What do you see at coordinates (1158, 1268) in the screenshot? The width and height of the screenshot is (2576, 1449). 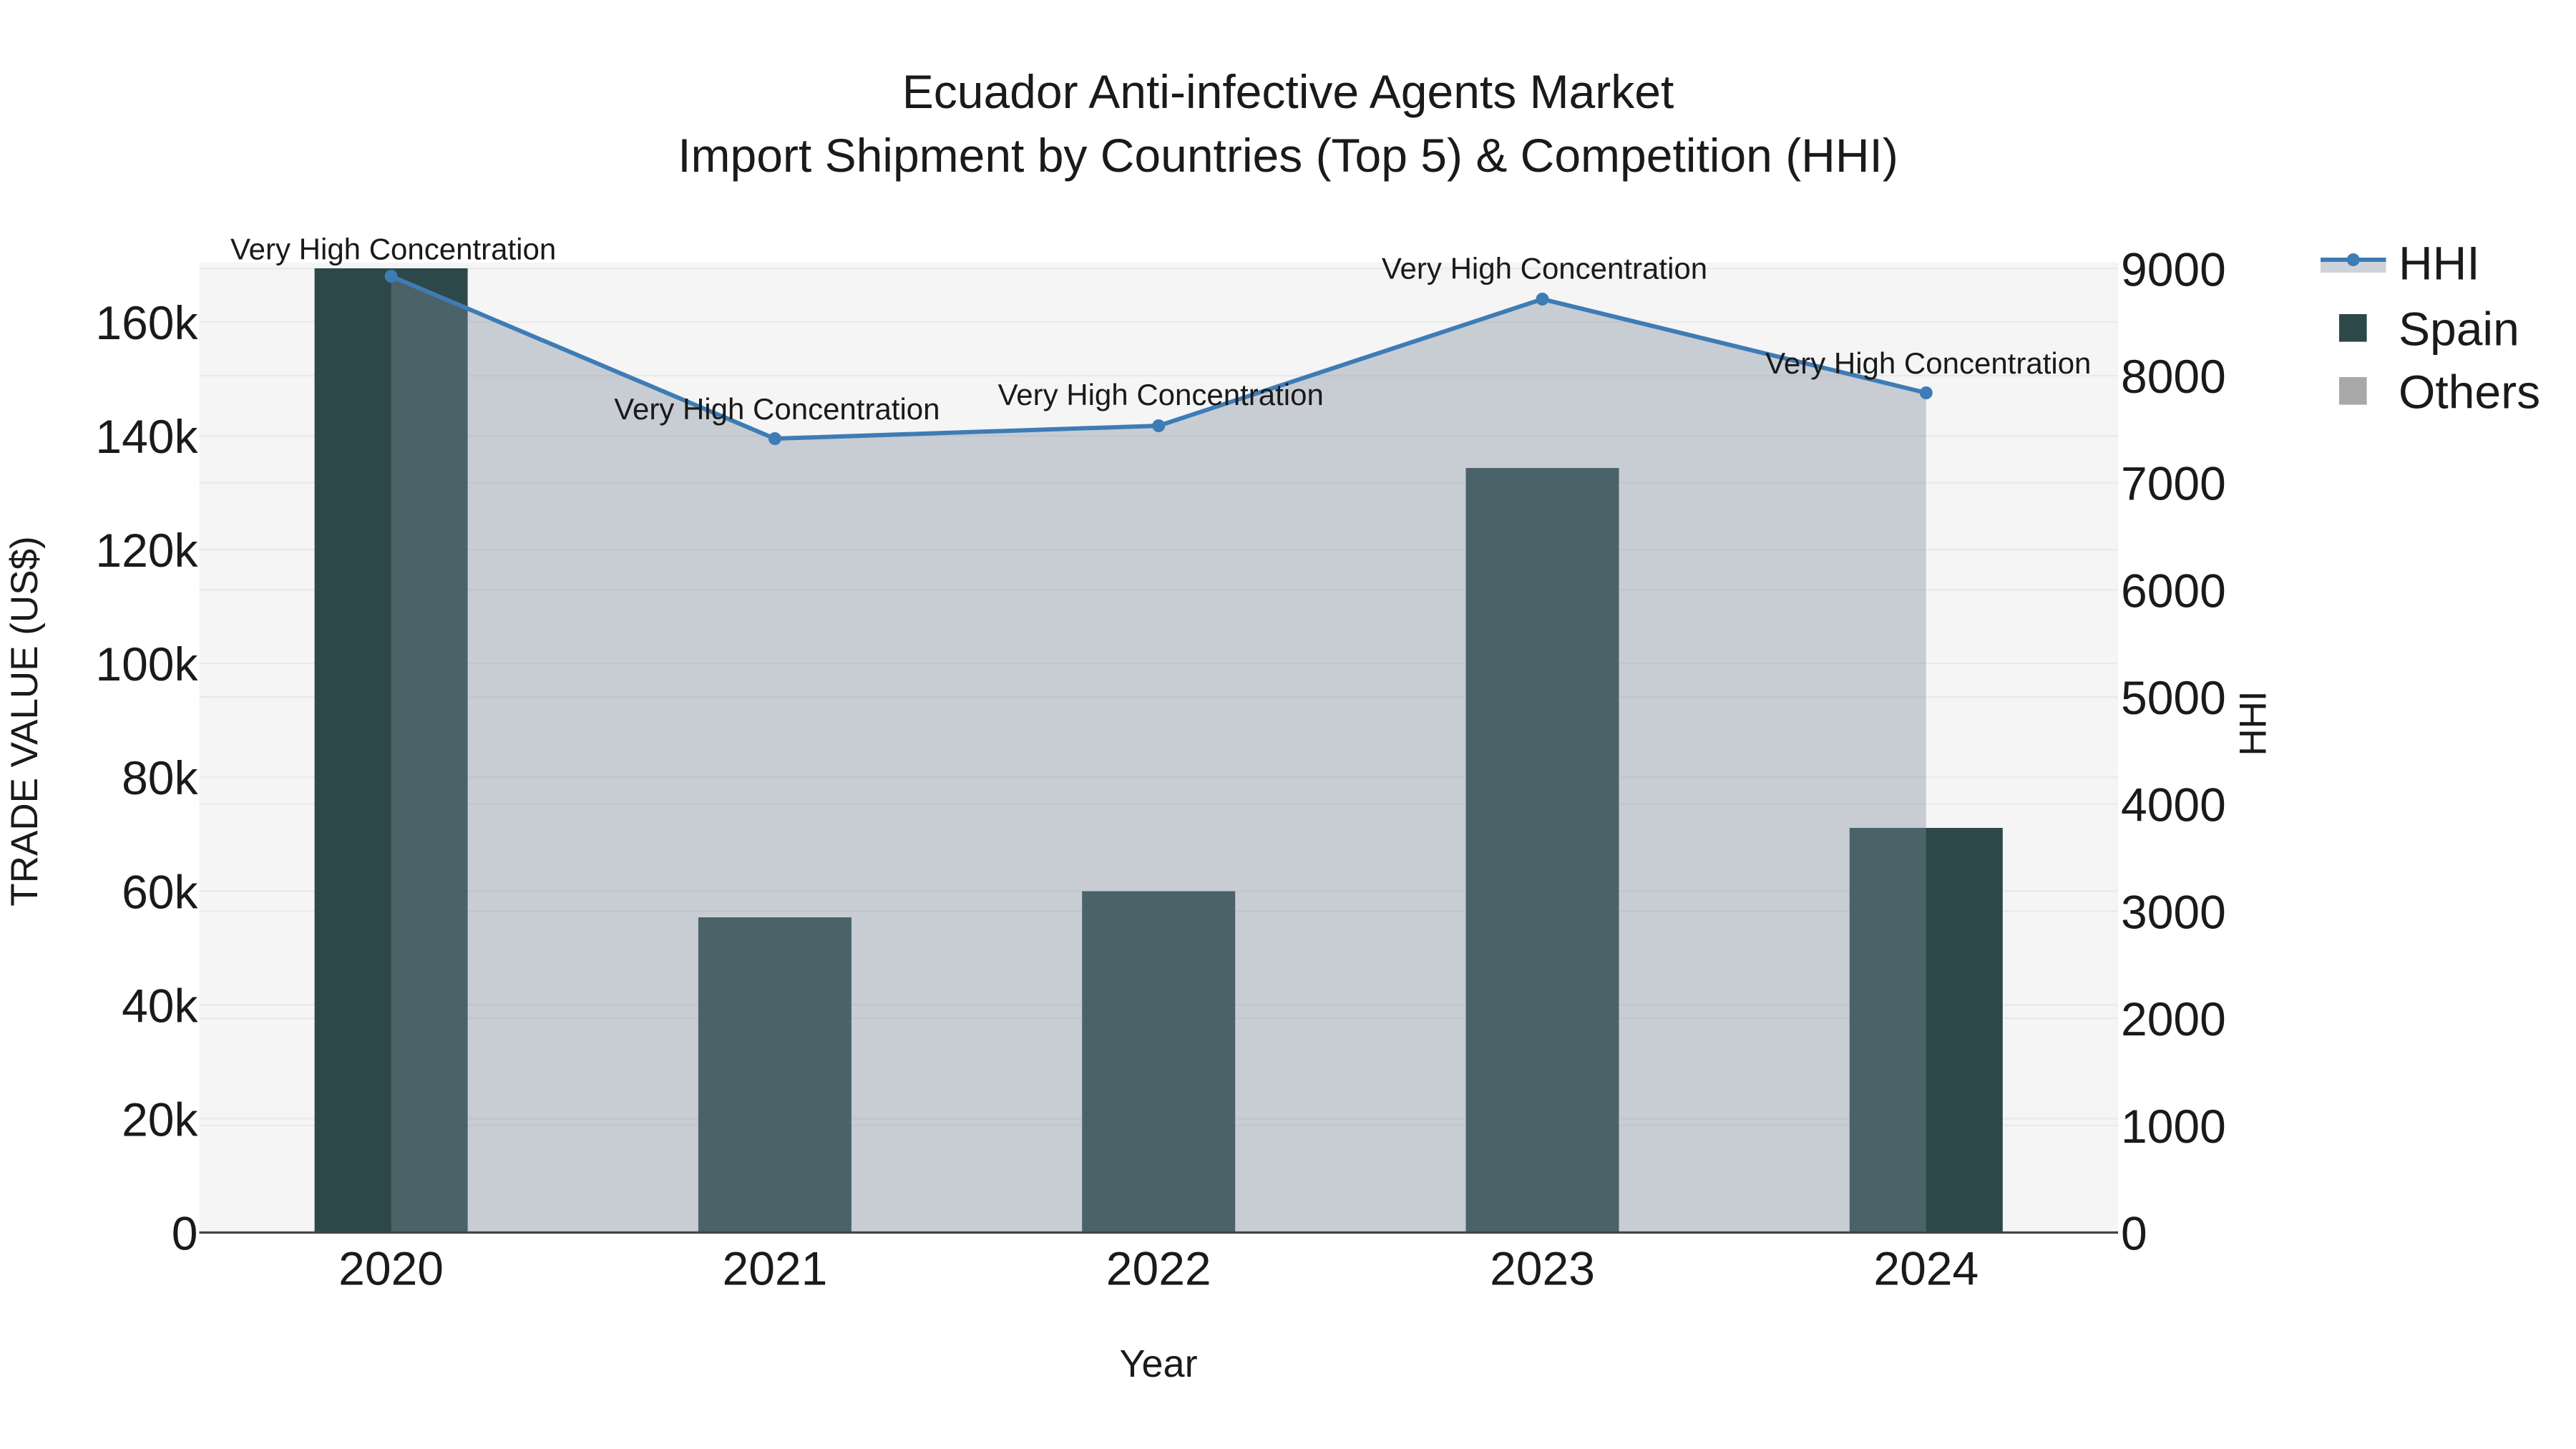 I see `svg-text: 2022` at bounding box center [1158, 1268].